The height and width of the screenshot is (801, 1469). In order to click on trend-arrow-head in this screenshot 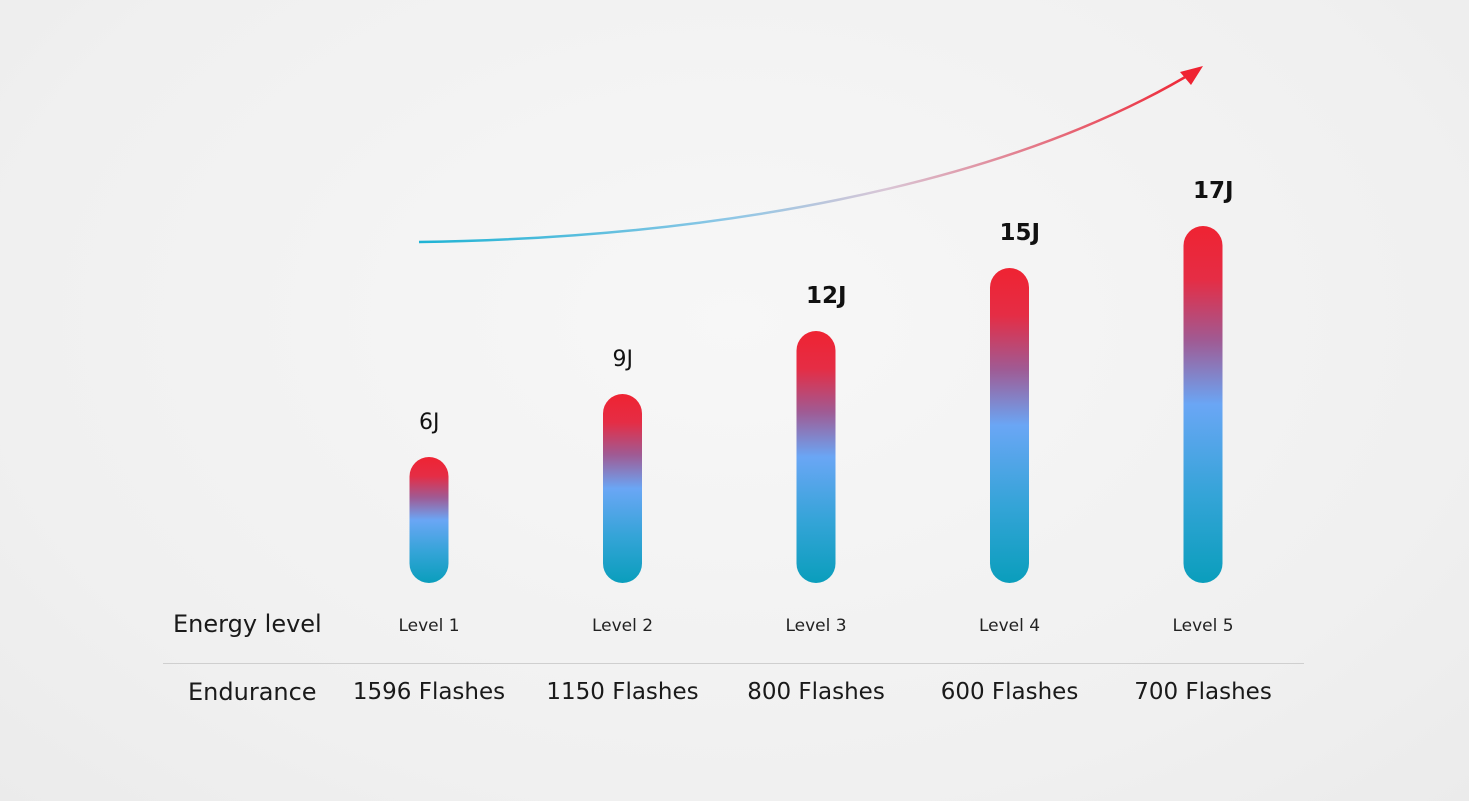, I will do `click(1191, 75)`.